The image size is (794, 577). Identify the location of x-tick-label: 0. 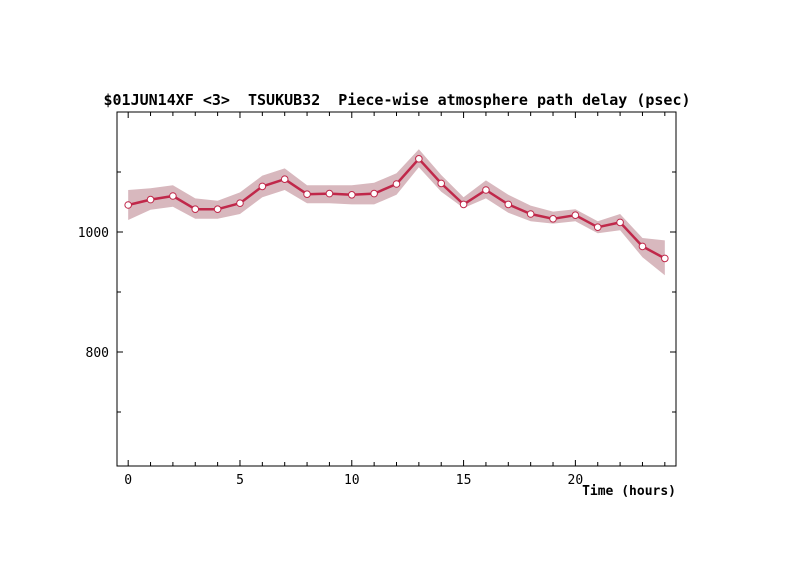
(128, 480).